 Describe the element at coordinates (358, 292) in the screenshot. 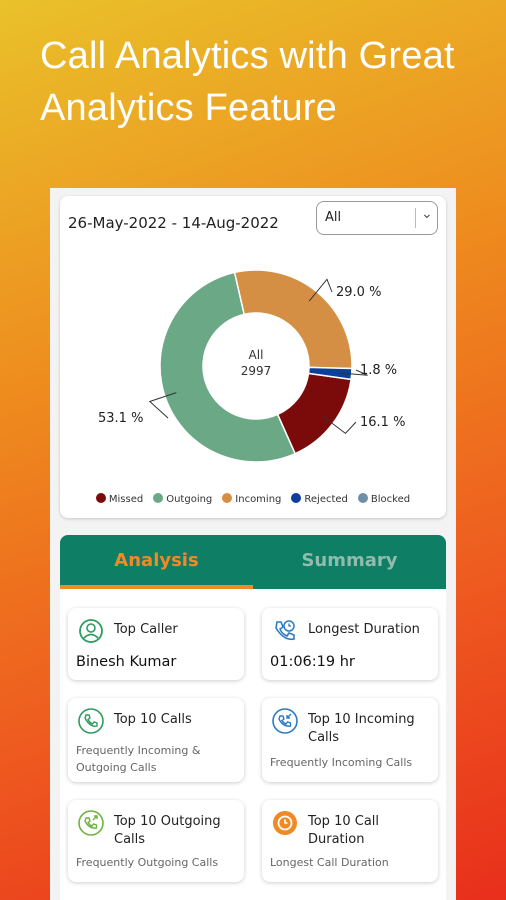

I see `slice-label-incoming: 29.0 %` at that location.